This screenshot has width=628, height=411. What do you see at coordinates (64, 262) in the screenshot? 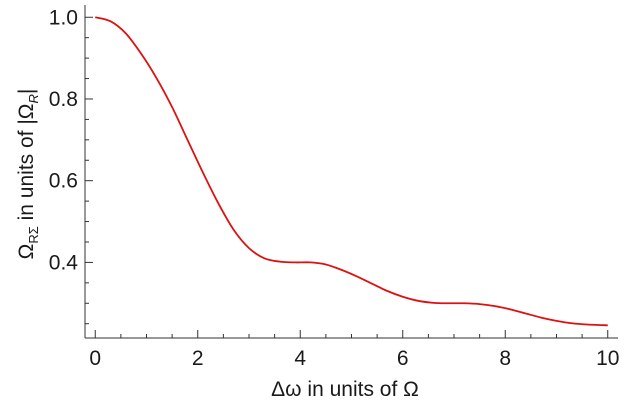
I see `y-tick-label: 0.4` at bounding box center [64, 262].